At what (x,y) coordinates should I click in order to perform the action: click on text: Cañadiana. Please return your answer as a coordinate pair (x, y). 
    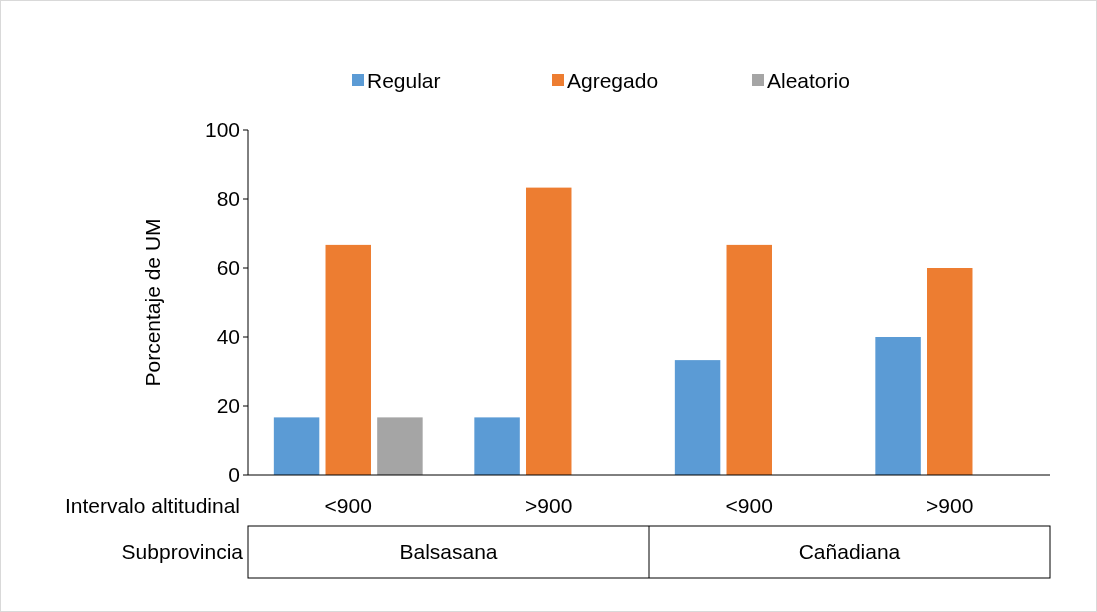
    Looking at the image, I should click on (849, 552).